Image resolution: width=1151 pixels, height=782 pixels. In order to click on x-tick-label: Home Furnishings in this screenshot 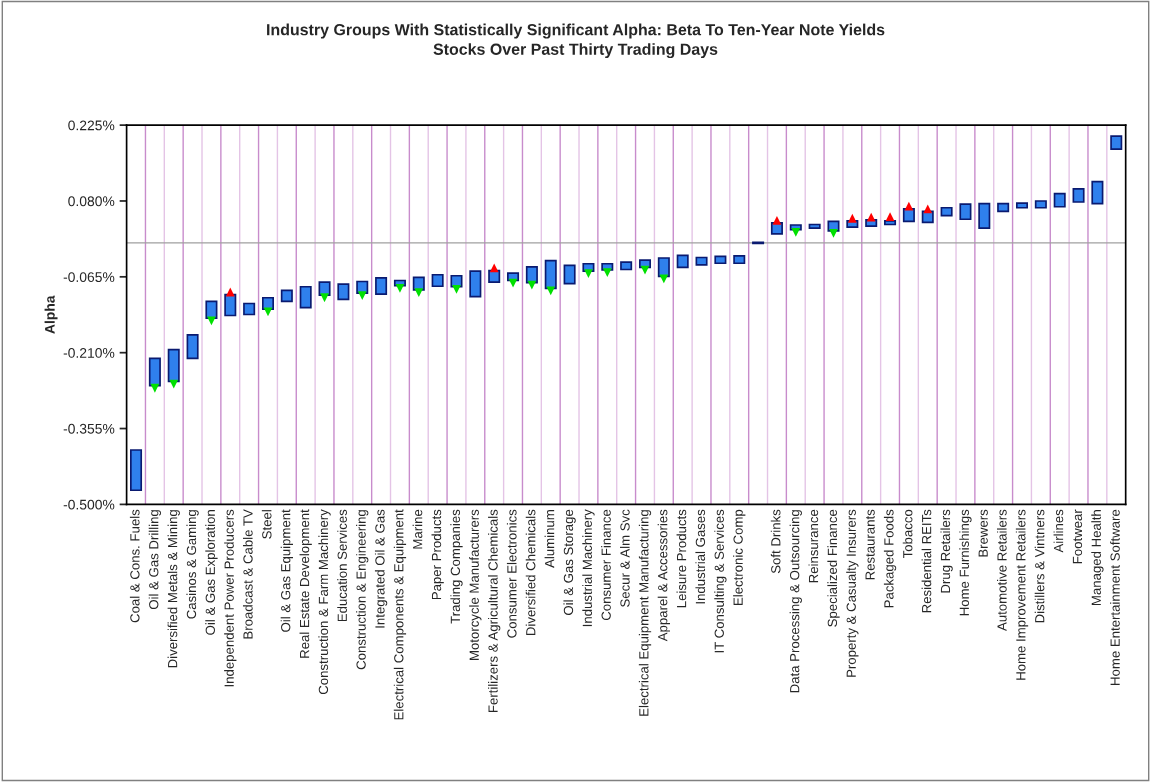, I will do `click(965, 562)`.